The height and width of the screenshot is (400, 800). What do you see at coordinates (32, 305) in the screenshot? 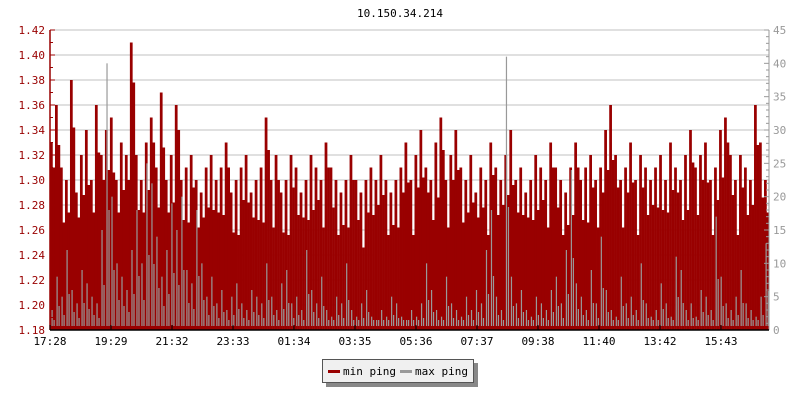
I see `left-tick-label: 1.20` at bounding box center [32, 305].